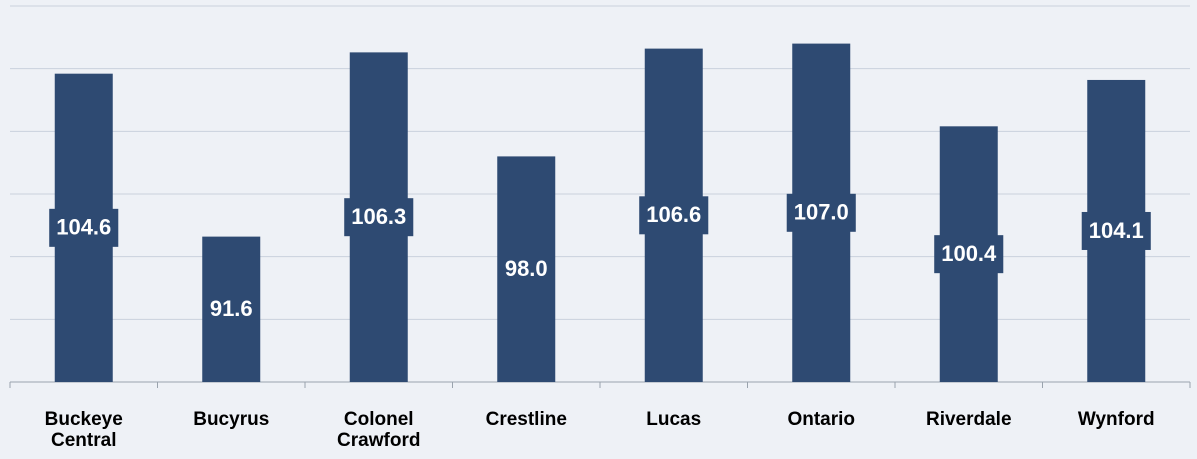  I want to click on value-label: 106.6, so click(673, 214).